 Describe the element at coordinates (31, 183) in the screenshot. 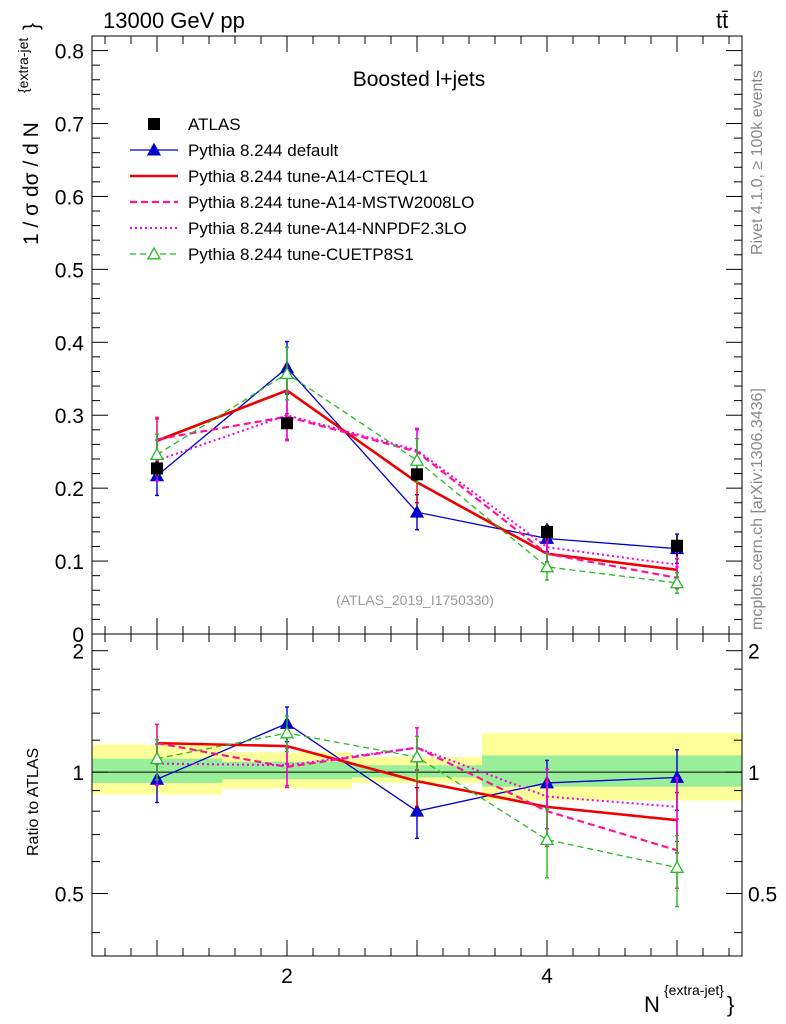

I see `y-axis-label-main: 1 / σ dσ / d N` at that location.